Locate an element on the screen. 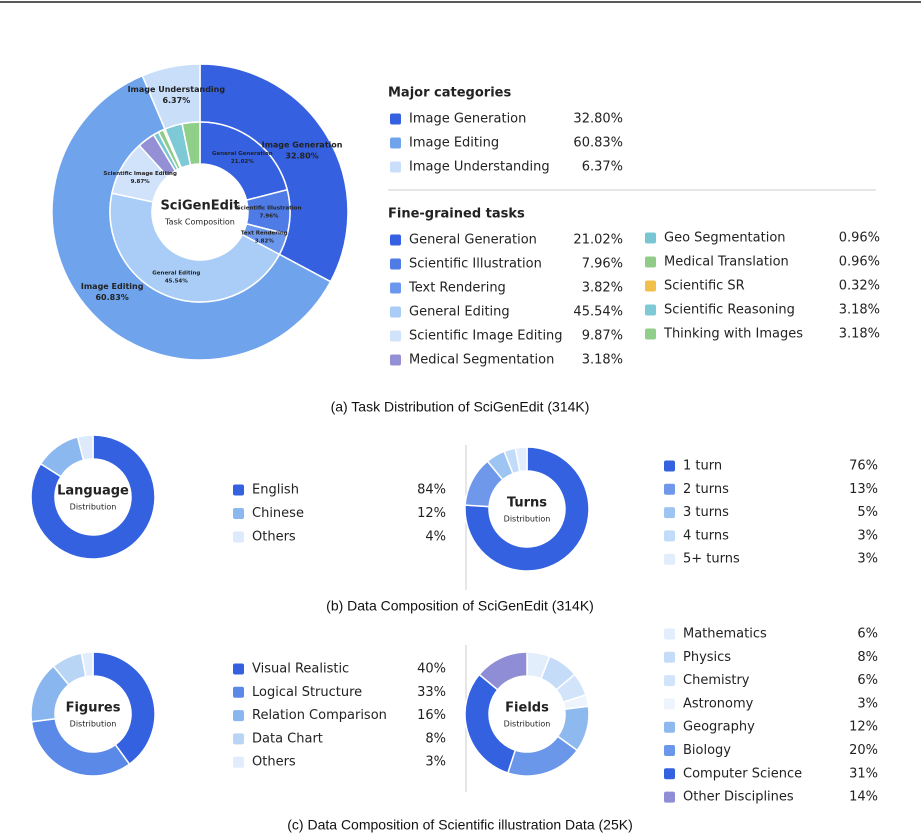  legend-label: Scientific Image Editing is located at coordinates (486, 336).